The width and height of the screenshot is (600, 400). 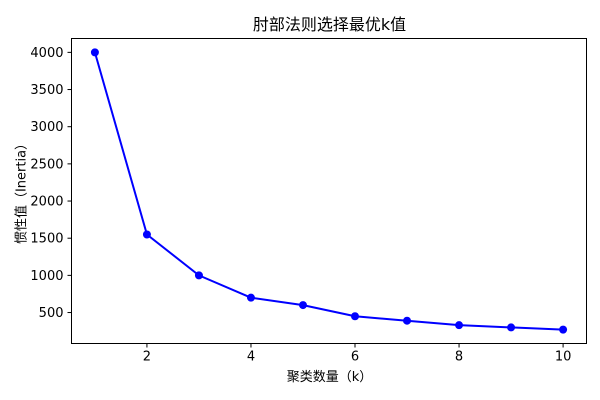 I want to click on data-point-k1, so click(x=94, y=52).